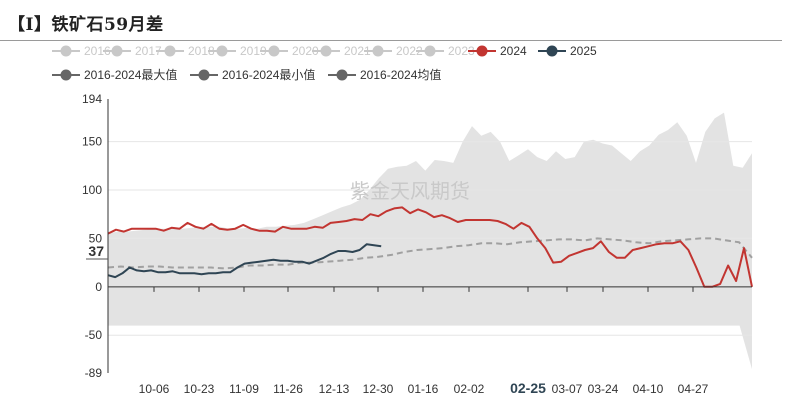  What do you see at coordinates (648, 389) in the screenshot?
I see `x-tick-label: 04-10` at bounding box center [648, 389].